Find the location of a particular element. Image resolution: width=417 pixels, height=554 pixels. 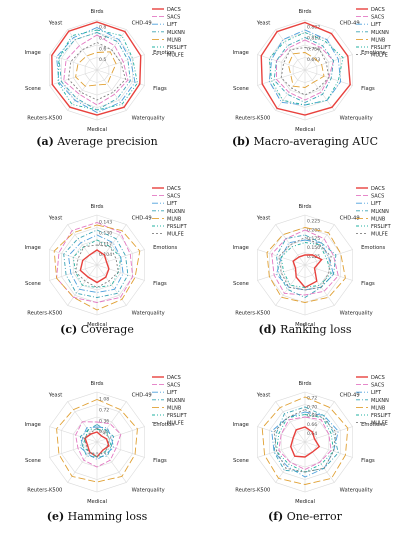

caption-letter: (d) is located at coordinates (267, 329).